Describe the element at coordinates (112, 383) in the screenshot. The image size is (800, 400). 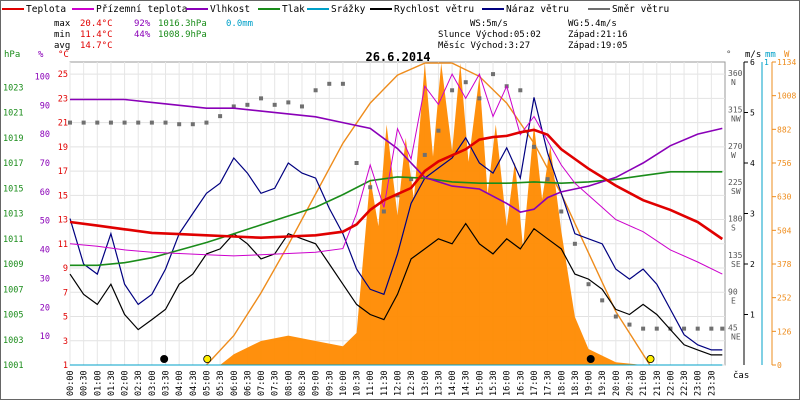
I see `x-tick-label: 01:30` at that location.